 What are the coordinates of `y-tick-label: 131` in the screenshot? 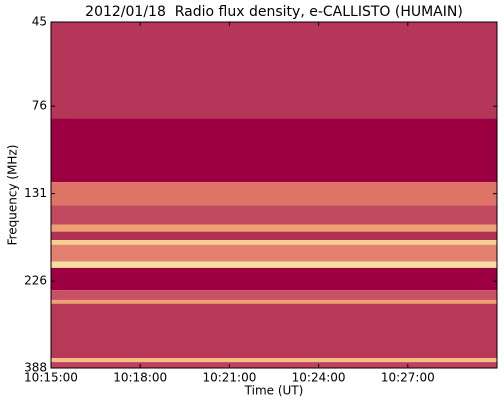 It's located at (35, 193).